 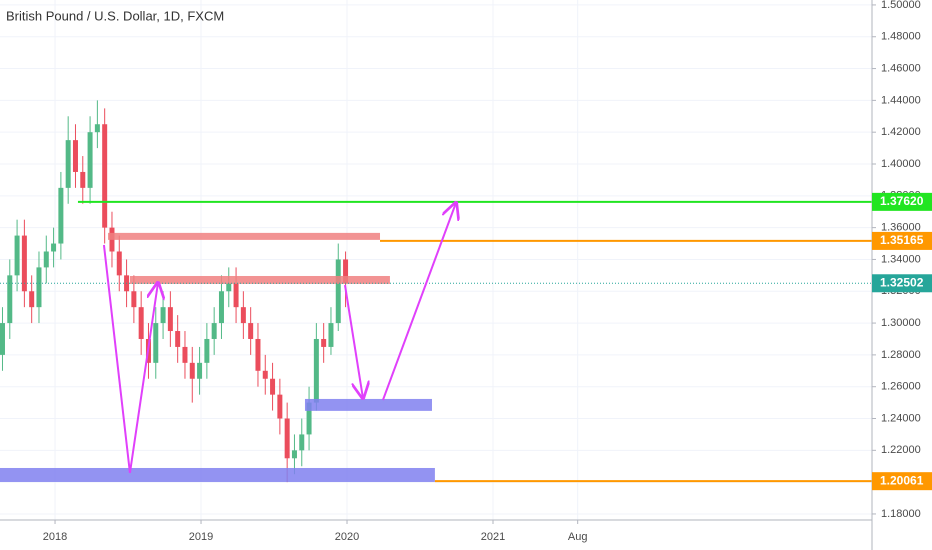 I want to click on price-label: 1.20061, so click(x=902, y=480).